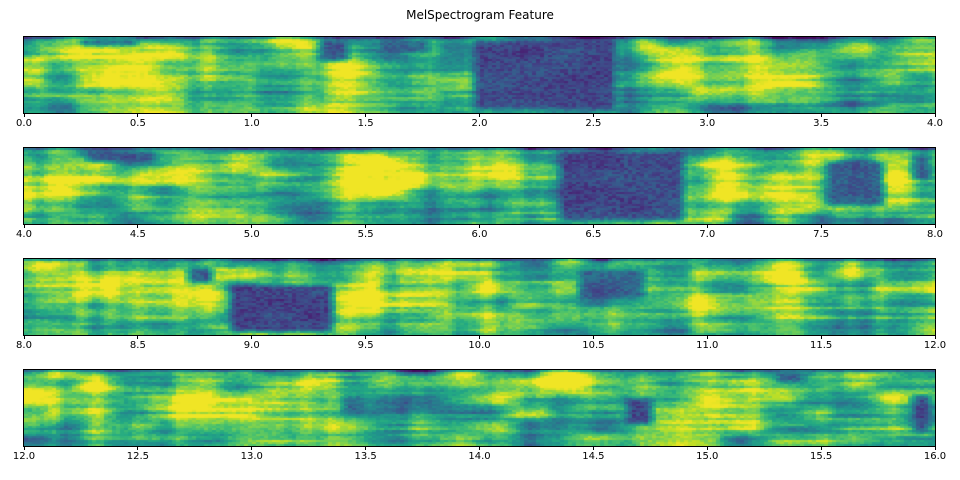  I want to click on x-tick-label: 3.5, so click(821, 123).